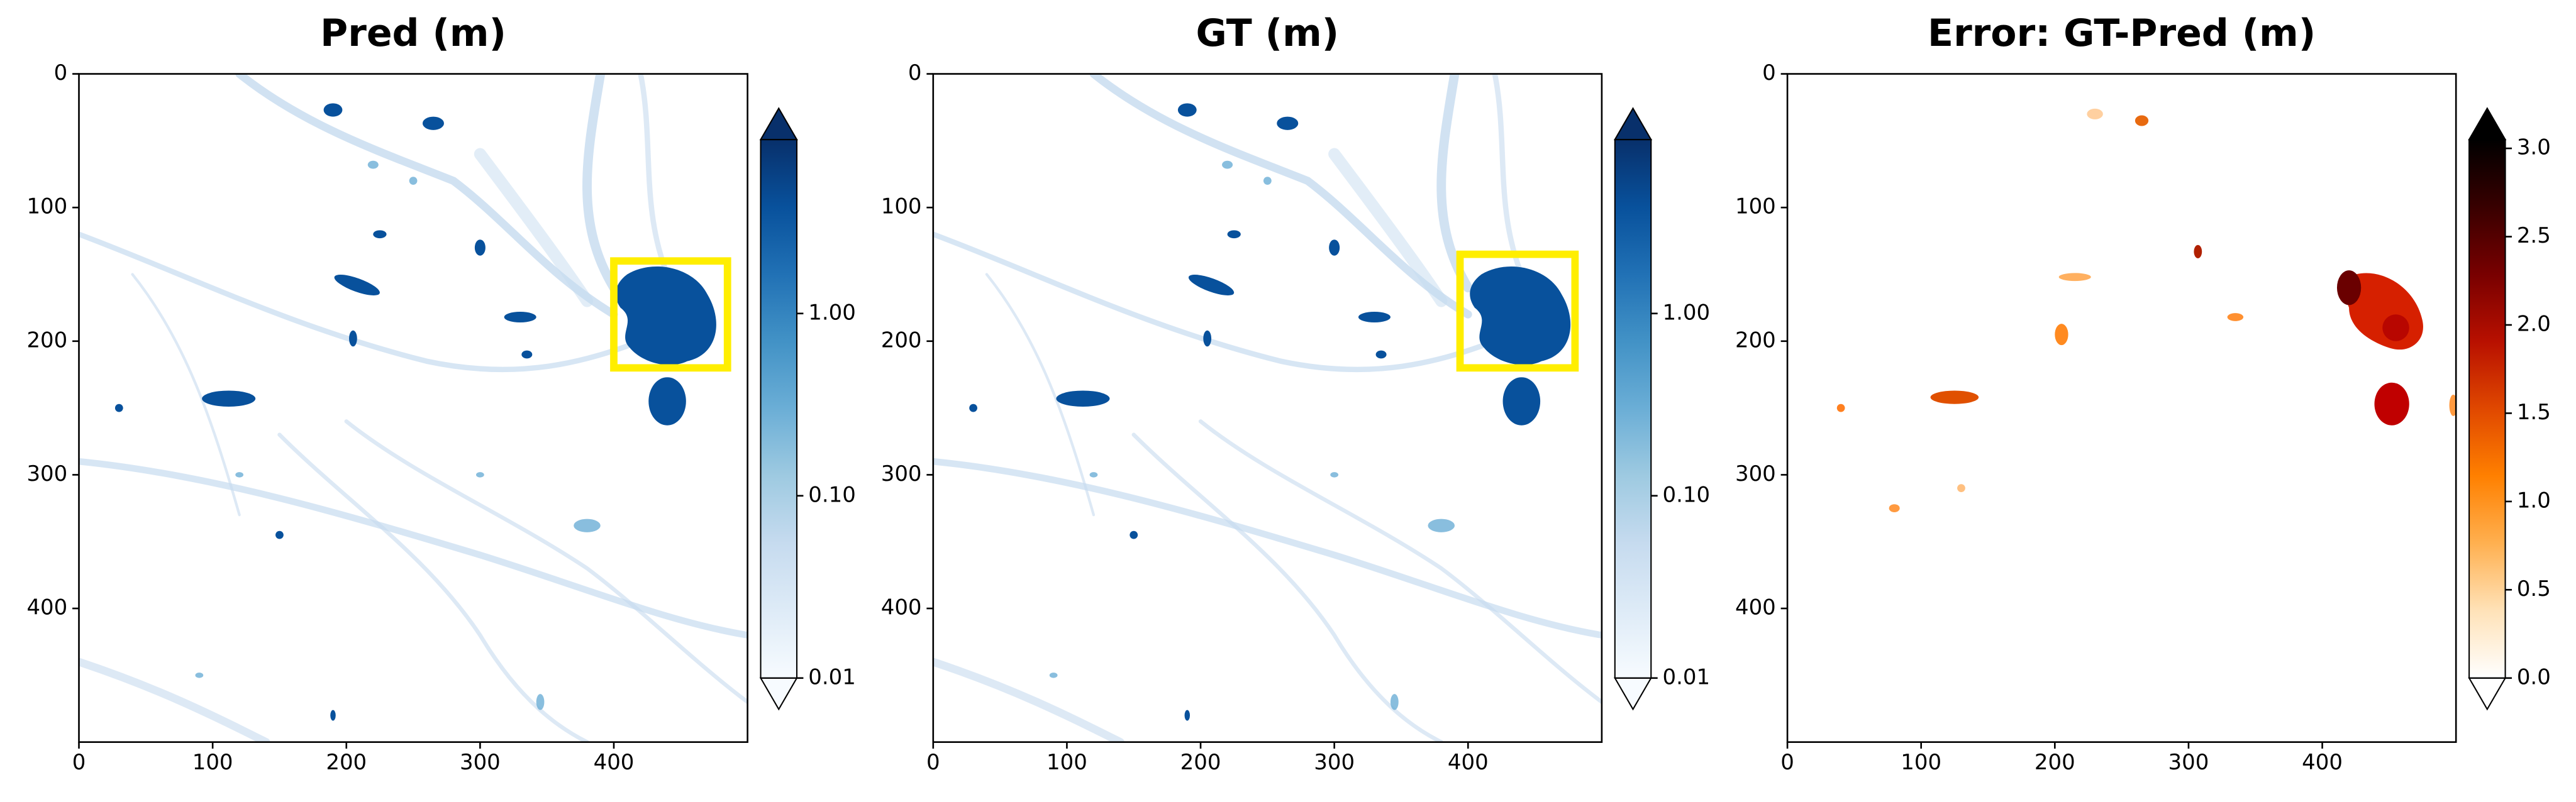  What do you see at coordinates (2534, 235) in the screenshot?
I see `colorbar-tick-label: 2.5` at bounding box center [2534, 235].